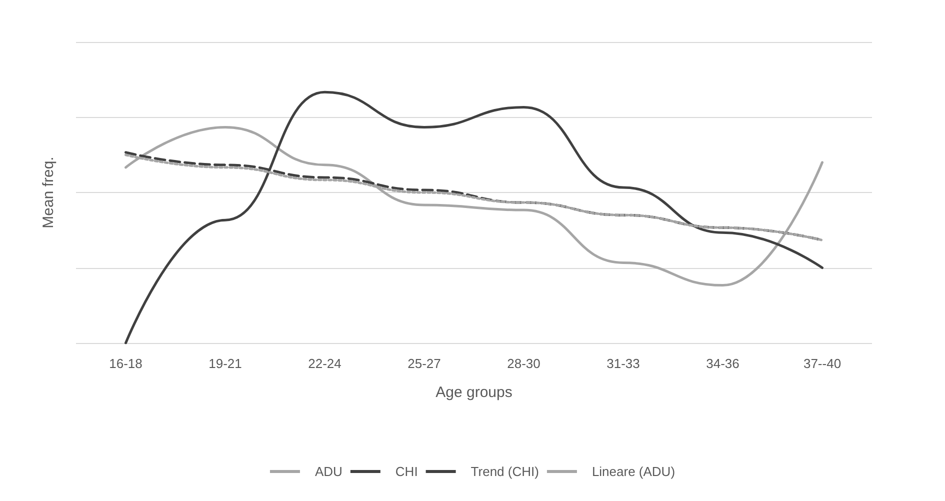 The image size is (945, 501). Describe the element at coordinates (424, 363) in the screenshot. I see `x-tick-label: 25-27` at that location.